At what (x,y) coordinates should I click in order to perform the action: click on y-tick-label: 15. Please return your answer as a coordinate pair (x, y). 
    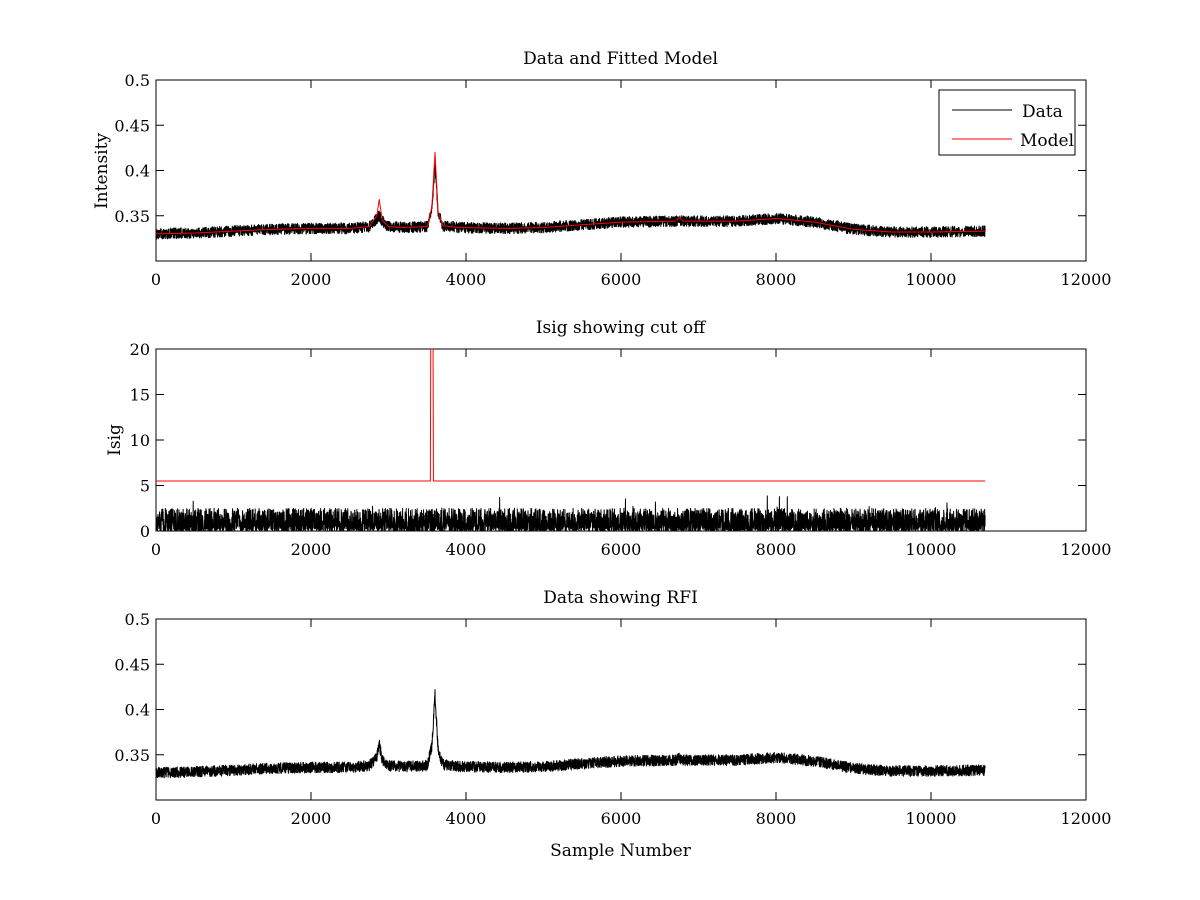
    Looking at the image, I should click on (140, 395).